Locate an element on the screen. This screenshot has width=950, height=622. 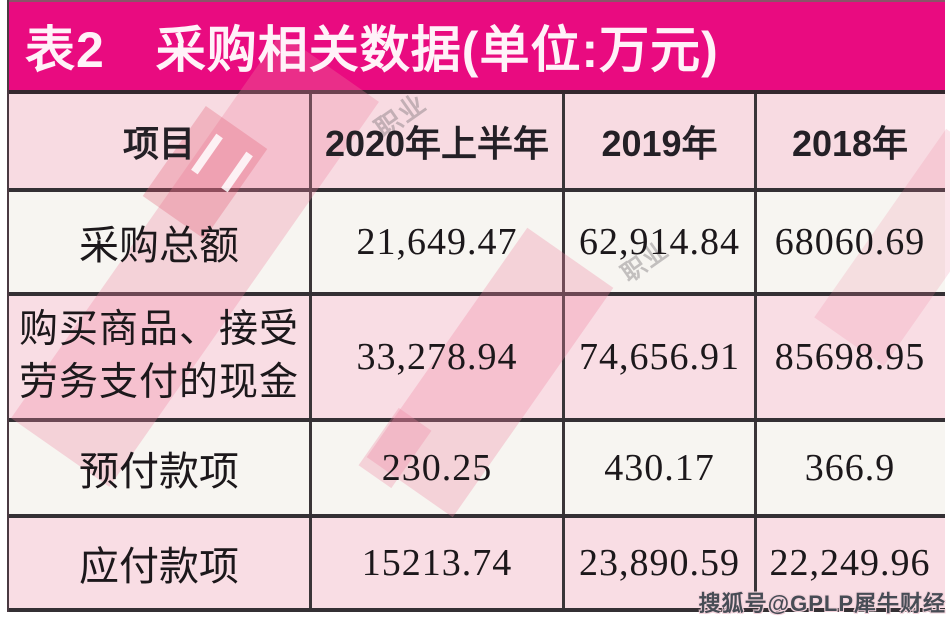
value-cell-2018: 68060.69 is located at coordinates (848, 242).